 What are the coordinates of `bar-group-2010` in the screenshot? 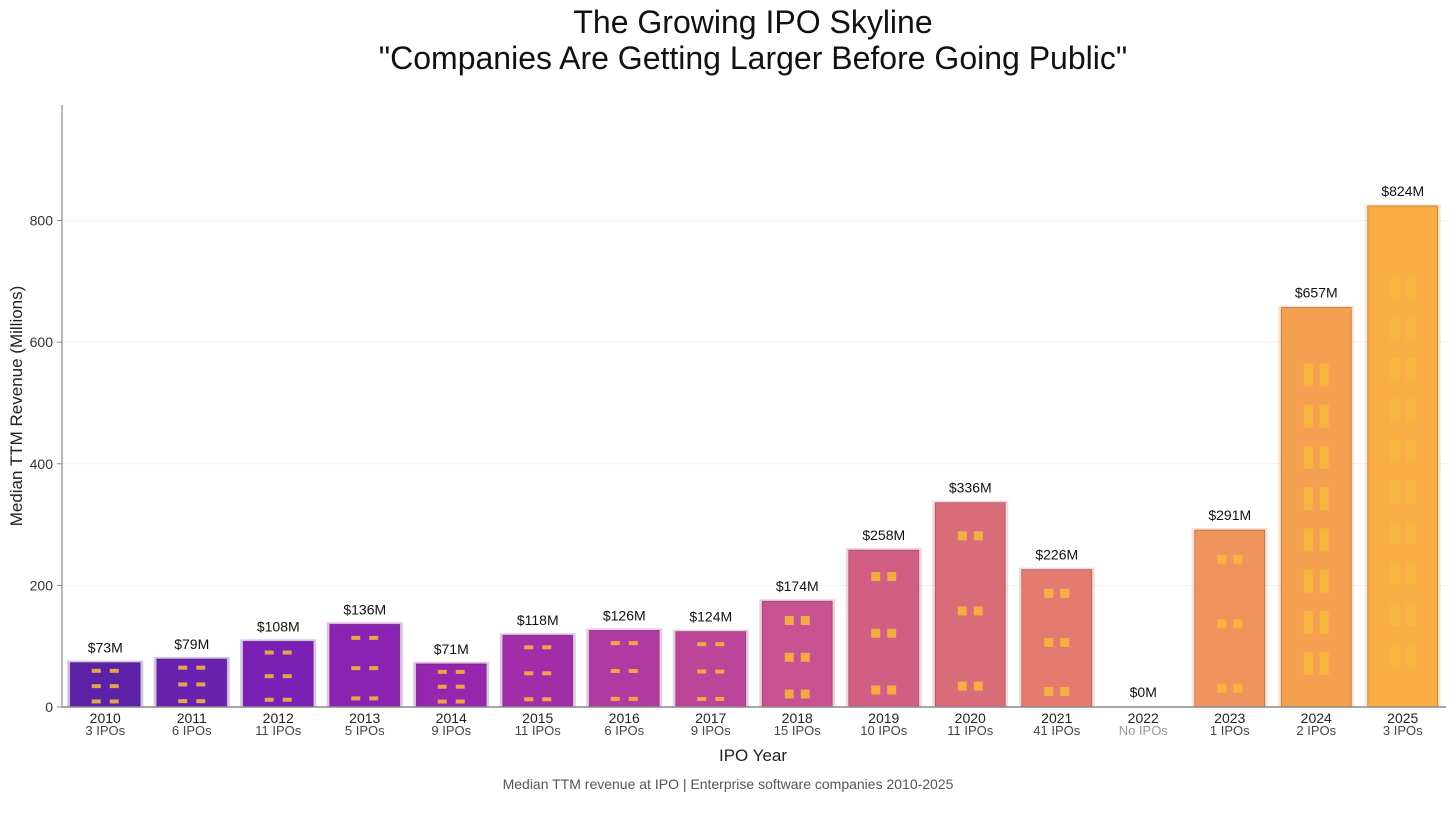 It's located at (105, 684).